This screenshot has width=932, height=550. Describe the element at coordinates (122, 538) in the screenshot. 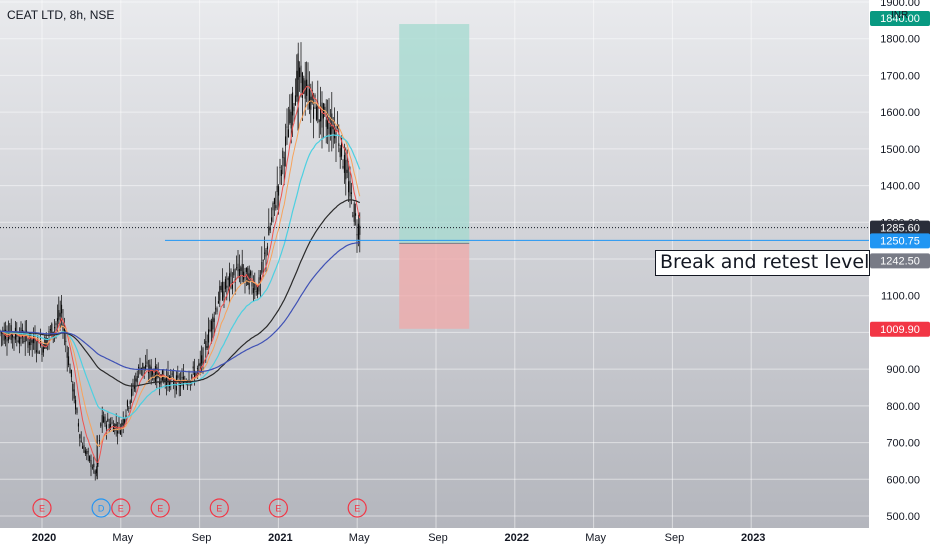

I see `x-tick-label: May` at that location.